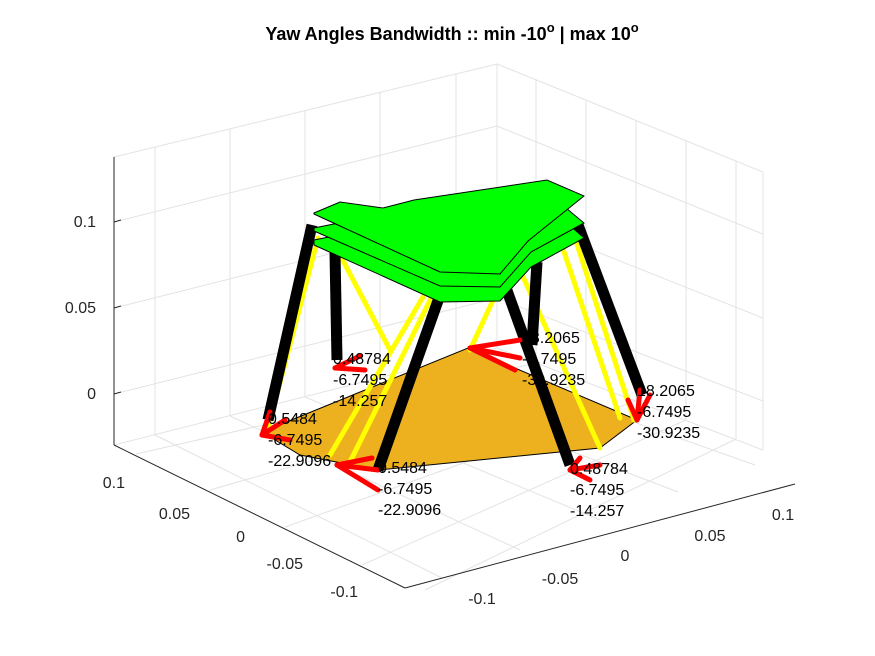 This screenshot has height=656, width=875. Describe the element at coordinates (174, 514) in the screenshot. I see `y-tick-label: 0.05` at that location.